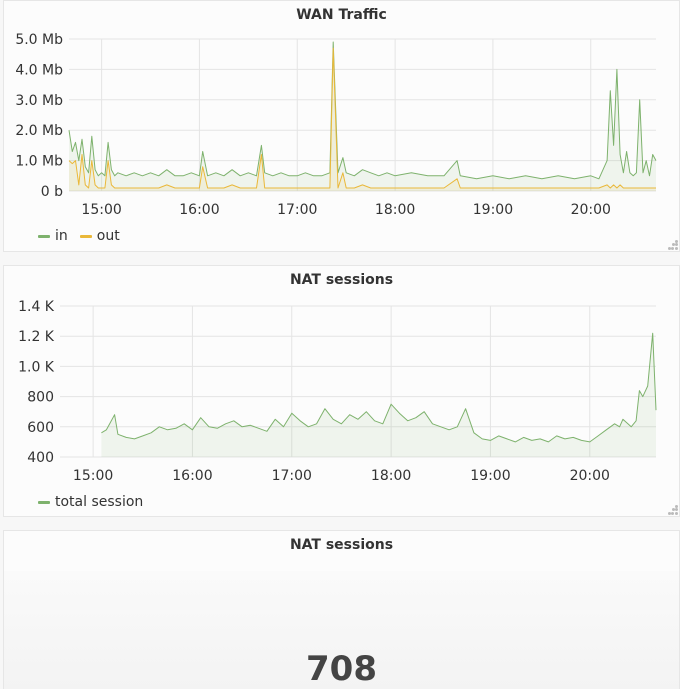 The height and width of the screenshot is (689, 680). What do you see at coordinates (341, 545) in the screenshot?
I see `nat-sessions-stat-title: NAT sessions` at bounding box center [341, 545].